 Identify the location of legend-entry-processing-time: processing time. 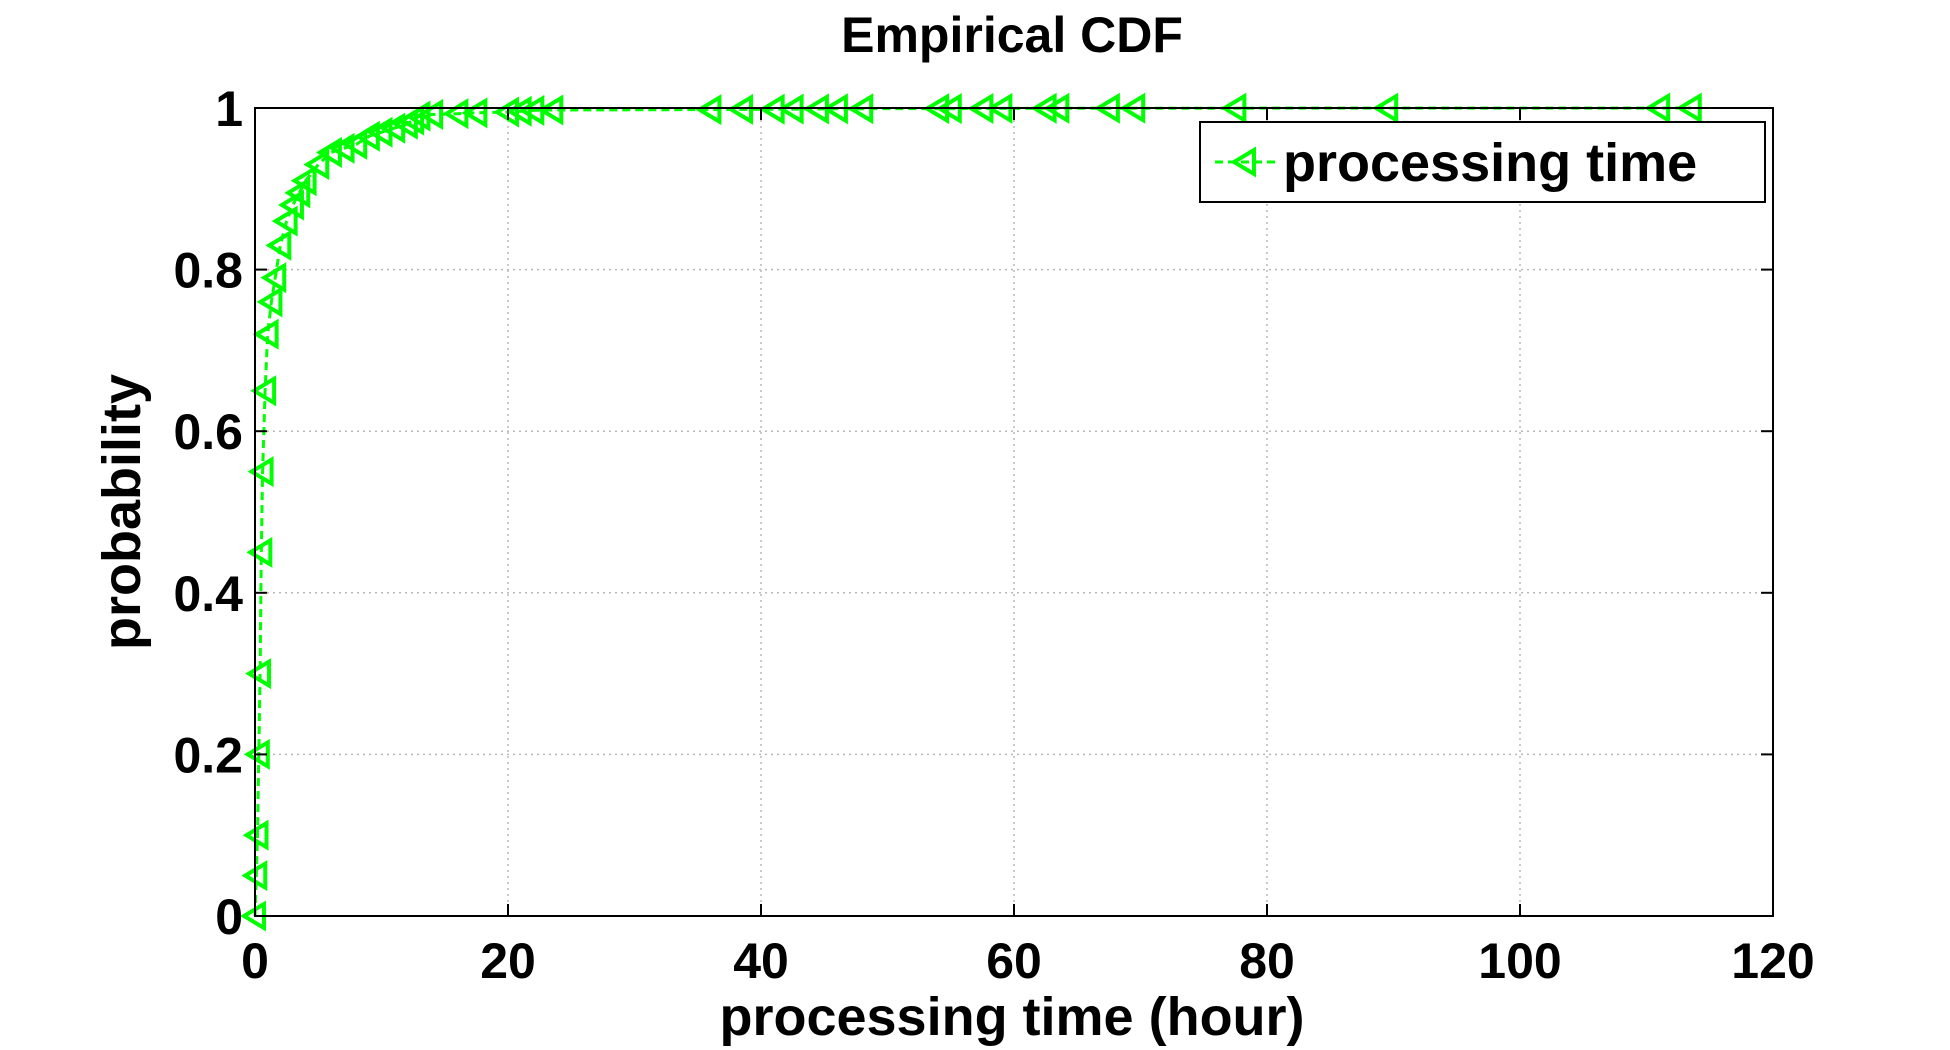
(1490, 163).